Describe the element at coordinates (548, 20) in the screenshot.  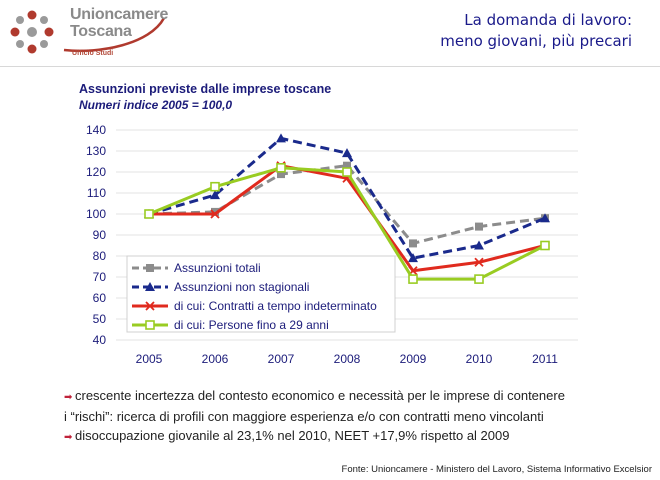
I see `page-title-line1: La domanda di lavoro:` at that location.